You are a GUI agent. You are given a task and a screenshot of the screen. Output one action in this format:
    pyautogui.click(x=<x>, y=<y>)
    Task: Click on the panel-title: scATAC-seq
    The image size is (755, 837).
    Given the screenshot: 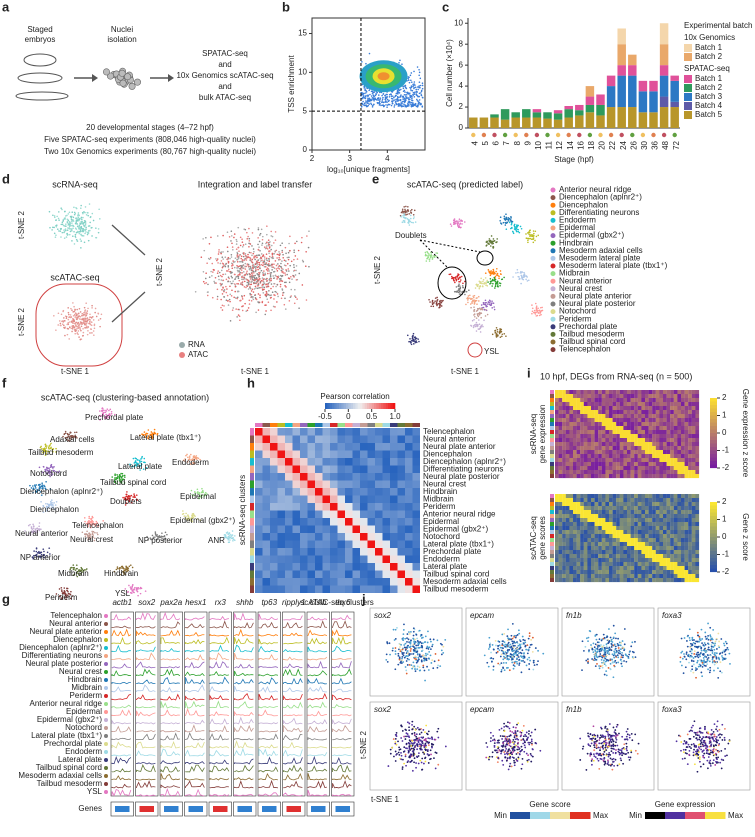 What is the action you would take?
    pyautogui.click(x=74, y=277)
    